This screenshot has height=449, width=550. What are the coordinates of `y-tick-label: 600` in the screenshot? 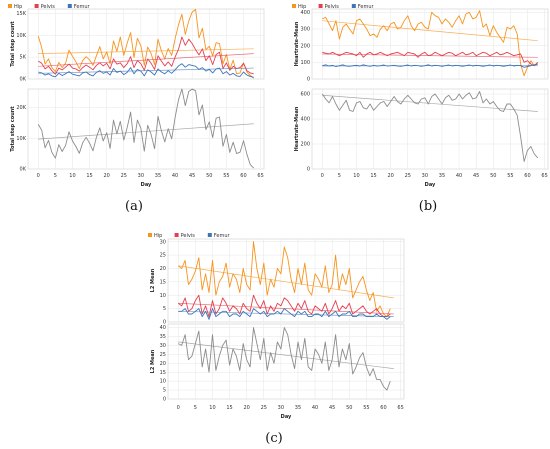 It's located at (305, 95).